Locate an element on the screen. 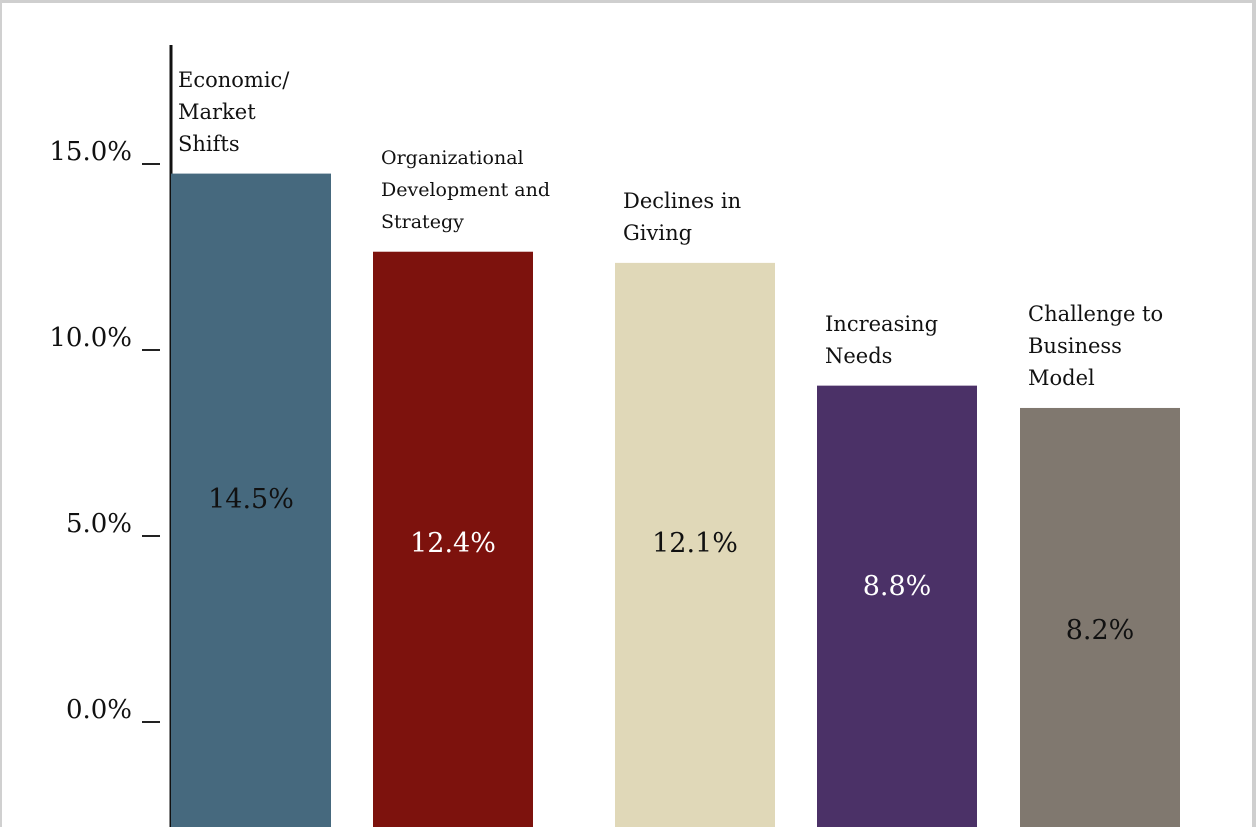 The image size is (1256, 827). value-label-4: 8.2% is located at coordinates (1100, 630).